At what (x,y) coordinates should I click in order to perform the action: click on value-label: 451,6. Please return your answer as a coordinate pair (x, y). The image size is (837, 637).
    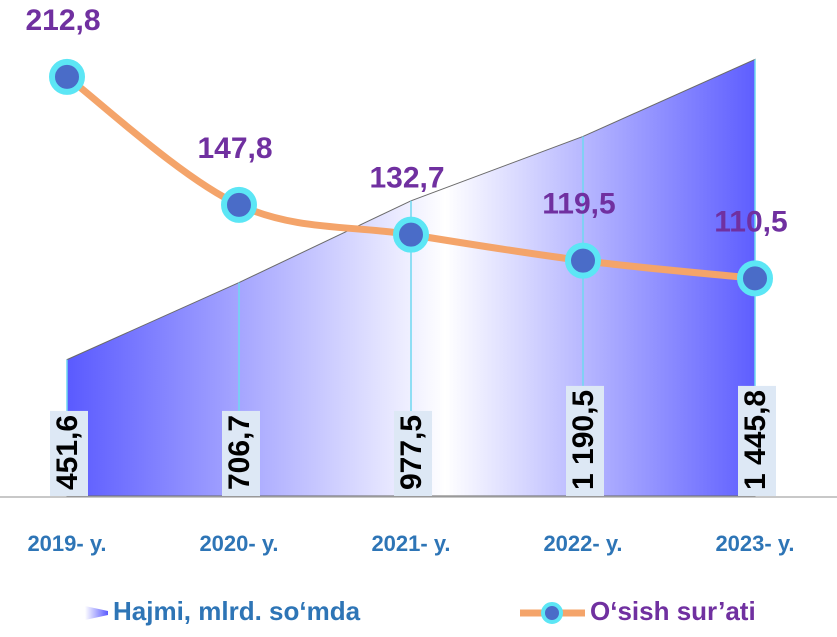
    Looking at the image, I should click on (67, 452).